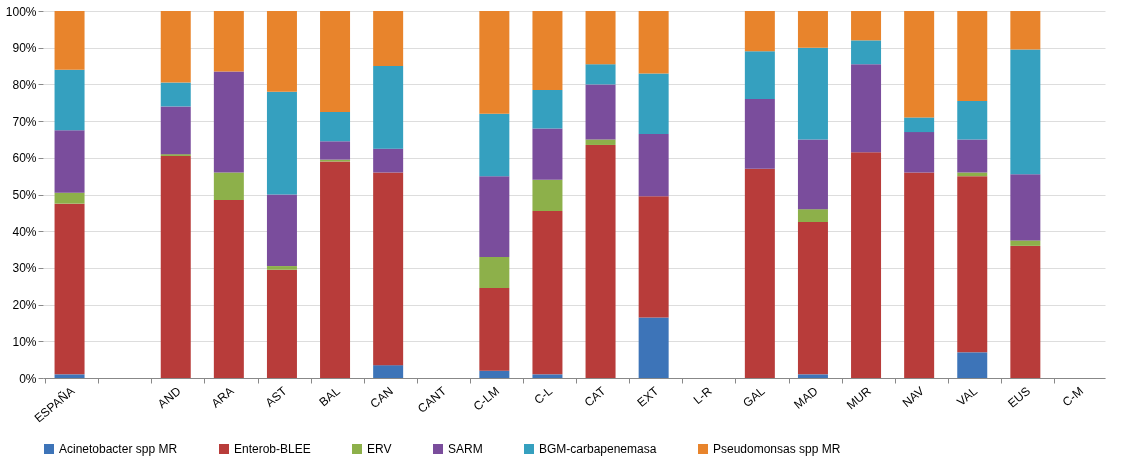 This screenshot has height=475, width=1132. What do you see at coordinates (118, 449) in the screenshot?
I see `legend-label: Acinetobacter spp MR` at bounding box center [118, 449].